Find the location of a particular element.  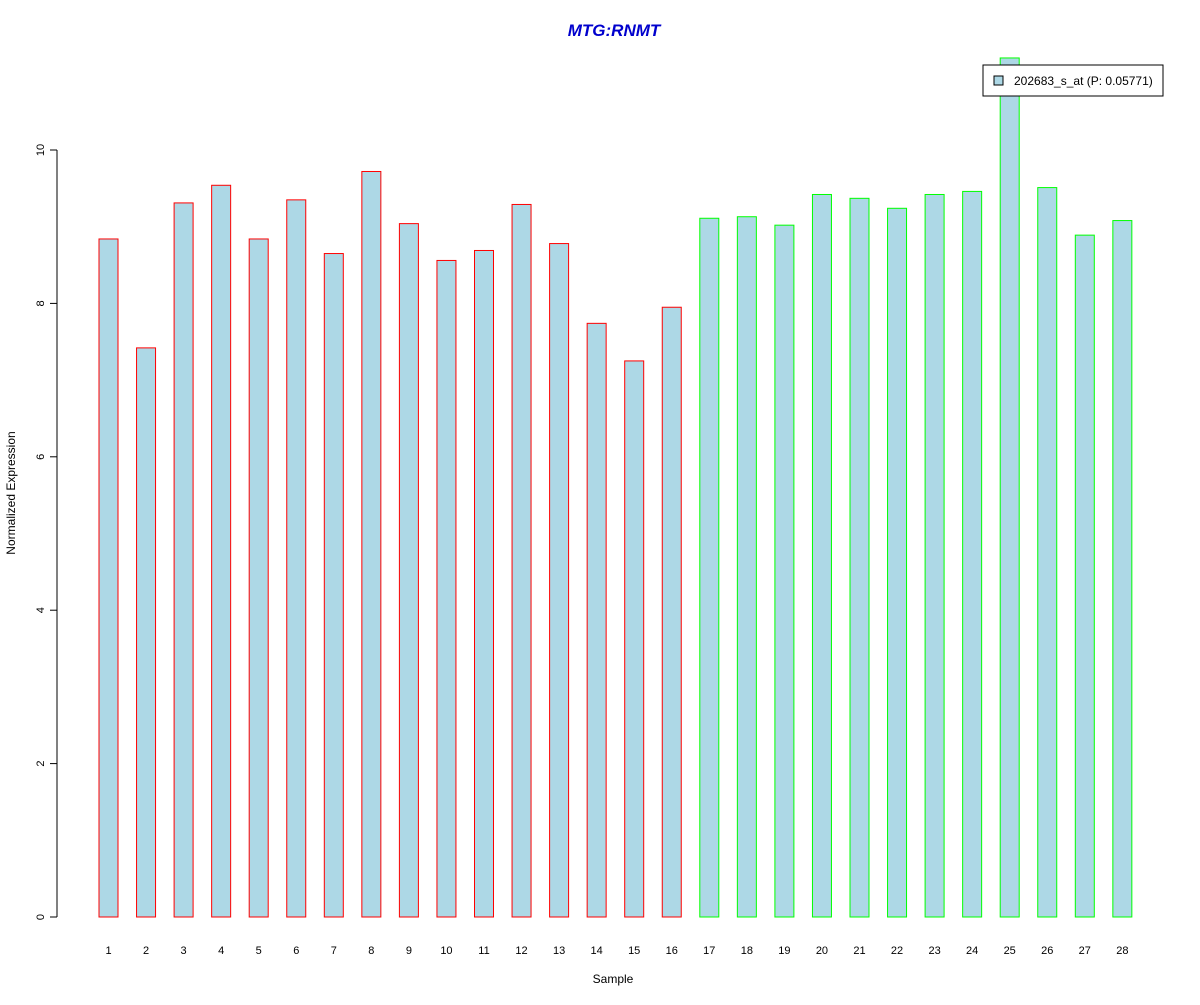

y-axis-tick-label: 8 is located at coordinates (41, 303).